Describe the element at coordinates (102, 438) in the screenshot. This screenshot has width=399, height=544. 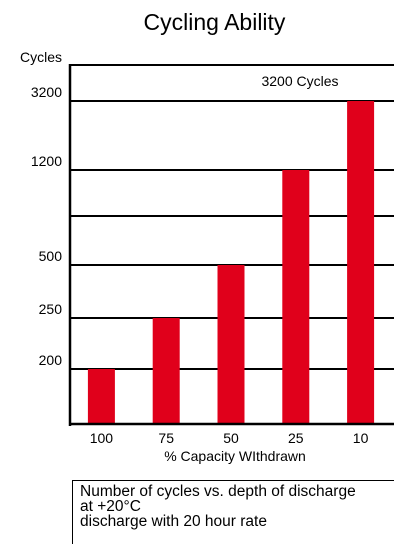
I see `x-tick-label: 100` at that location.